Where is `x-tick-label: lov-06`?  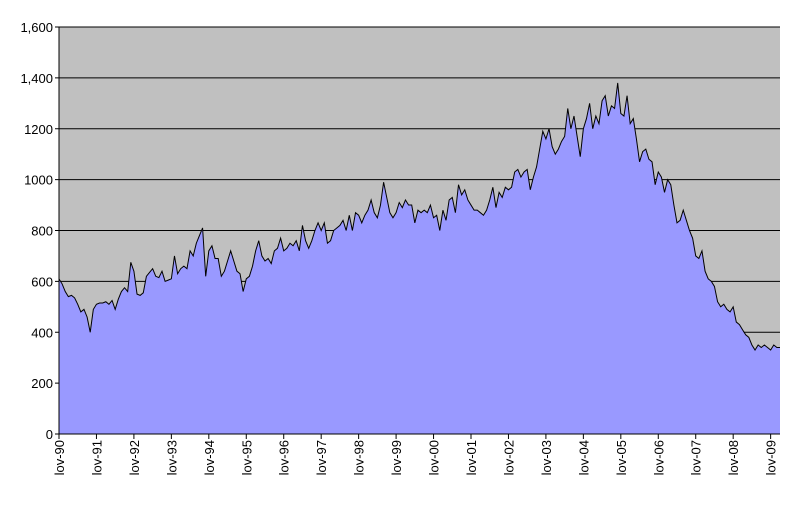
x-tick-label: lov-06 is located at coordinates (658, 457).